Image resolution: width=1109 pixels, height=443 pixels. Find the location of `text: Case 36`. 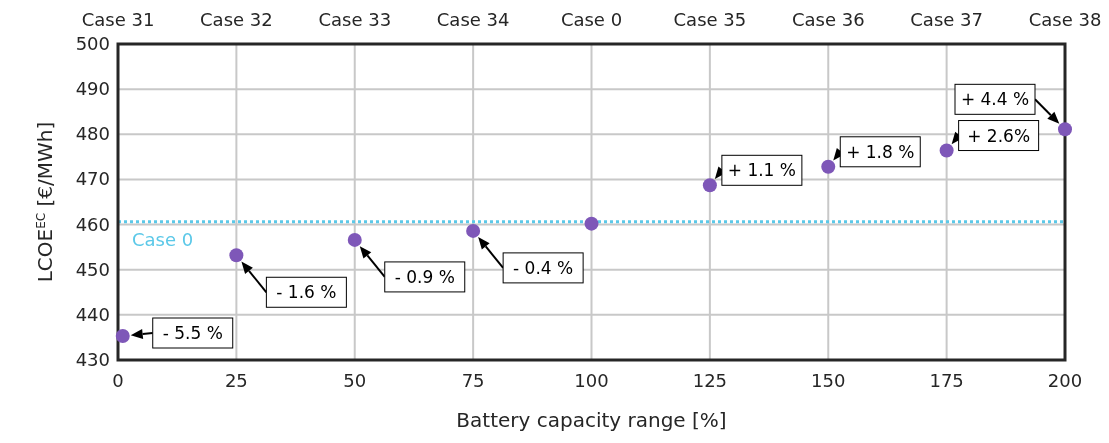

text: Case 36 is located at coordinates (828, 19).